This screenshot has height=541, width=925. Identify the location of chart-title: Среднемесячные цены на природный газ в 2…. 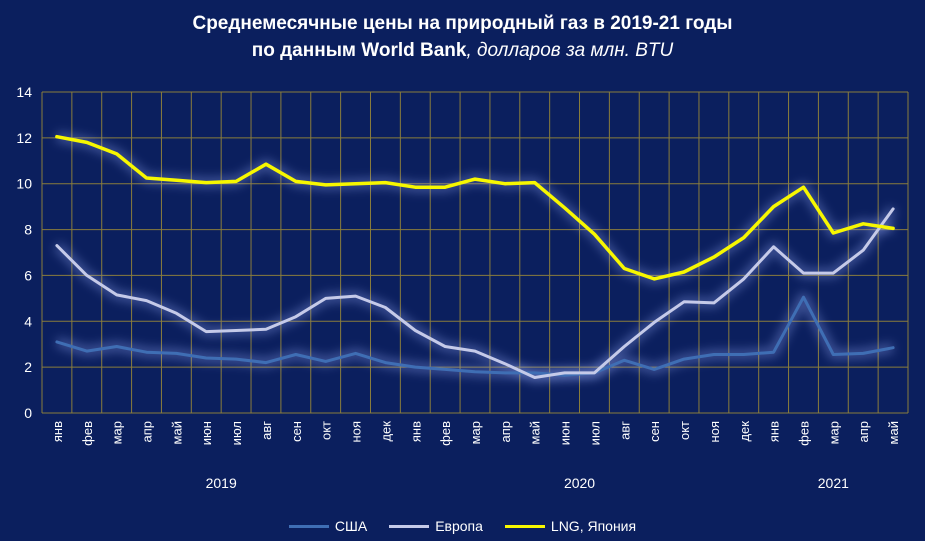
(462, 37).